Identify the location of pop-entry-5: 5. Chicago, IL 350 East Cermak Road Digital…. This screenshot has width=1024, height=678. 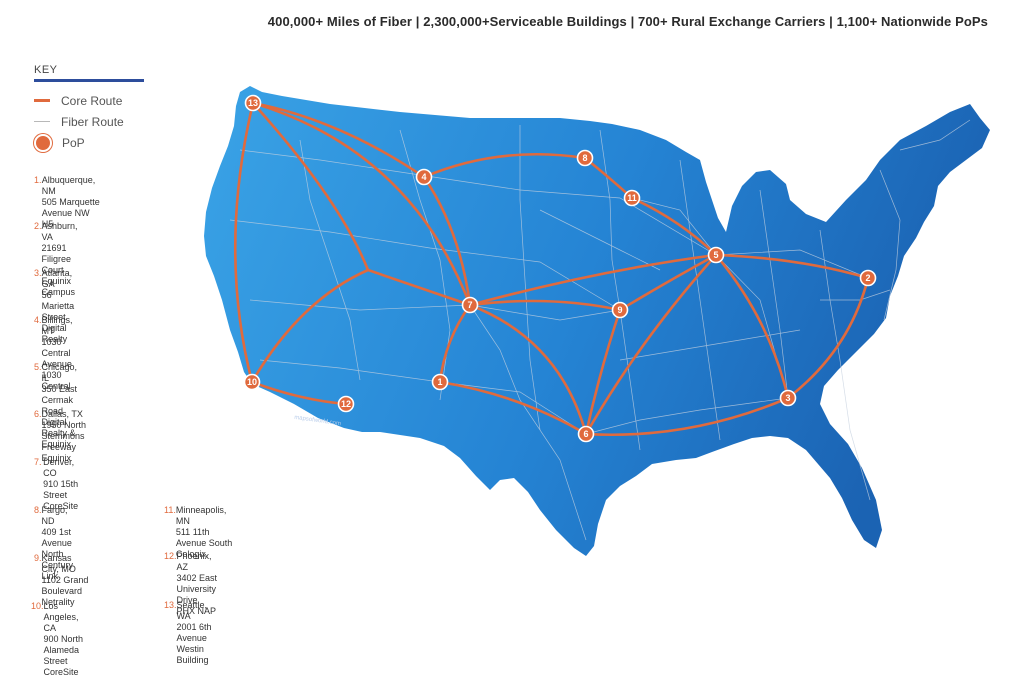
(59, 406).